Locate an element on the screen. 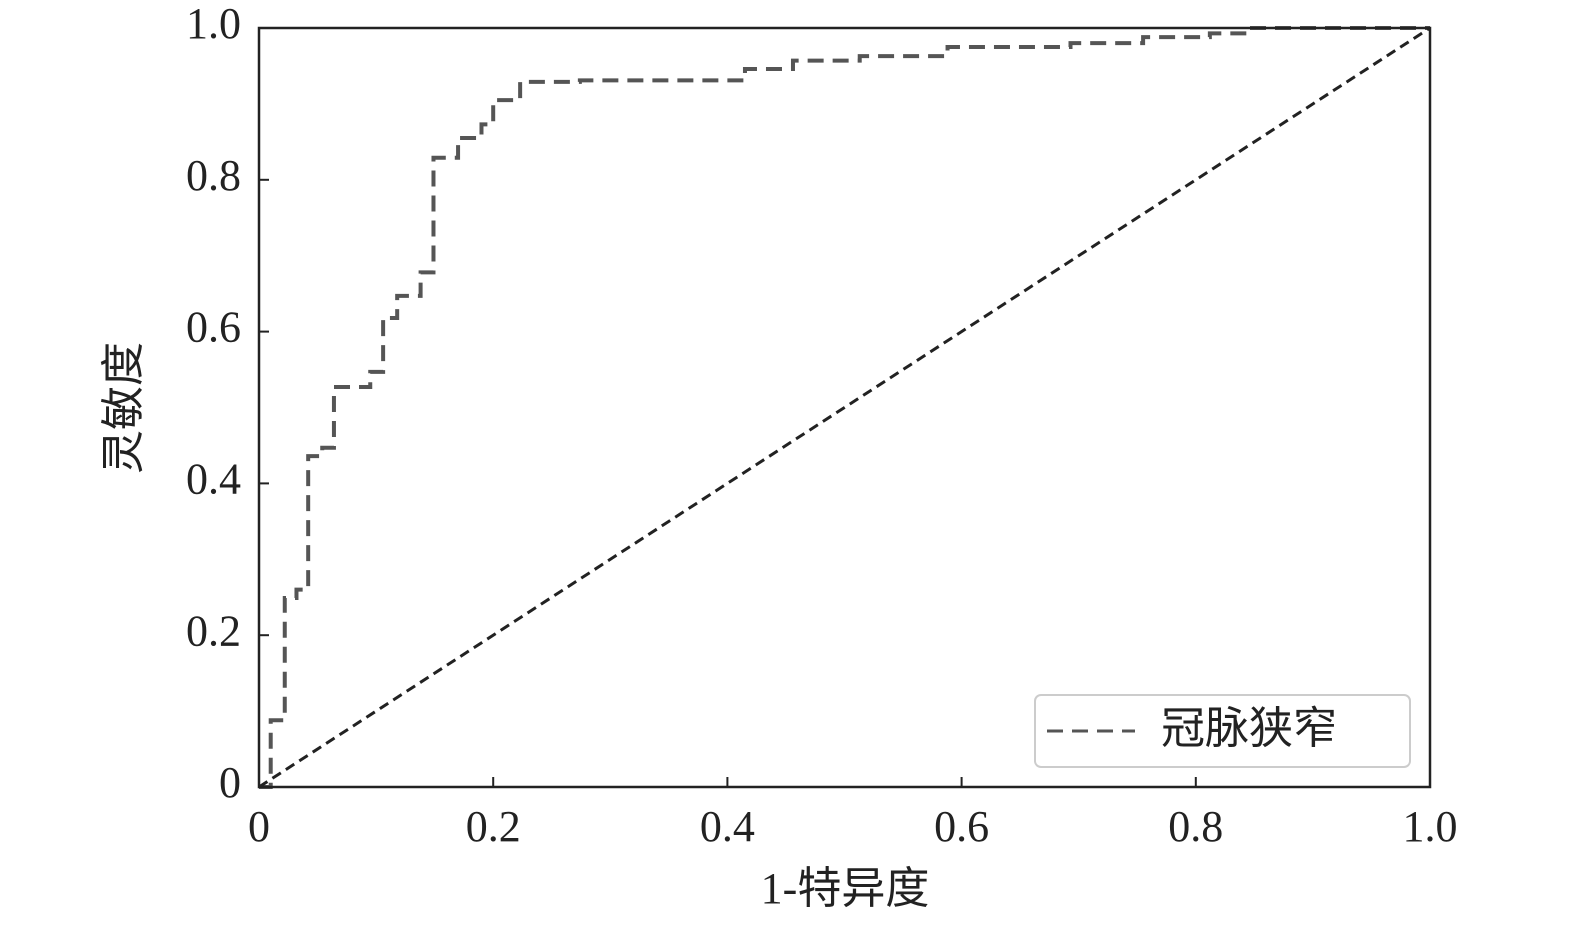  y-tick-label: 0.4 is located at coordinates (213, 478).